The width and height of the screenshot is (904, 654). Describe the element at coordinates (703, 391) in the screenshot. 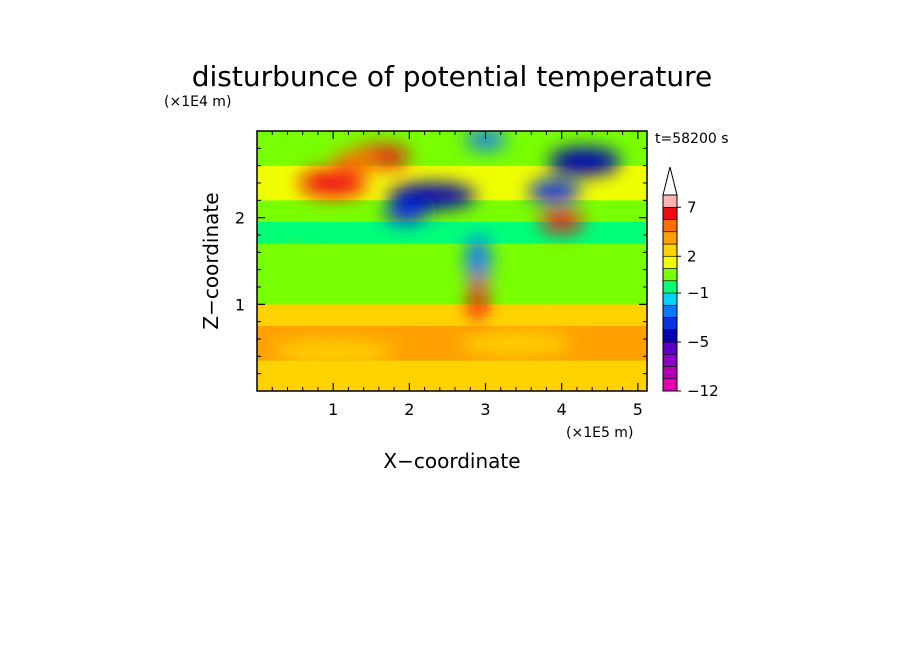

I see `colorbar-tick-label: −12` at that location.